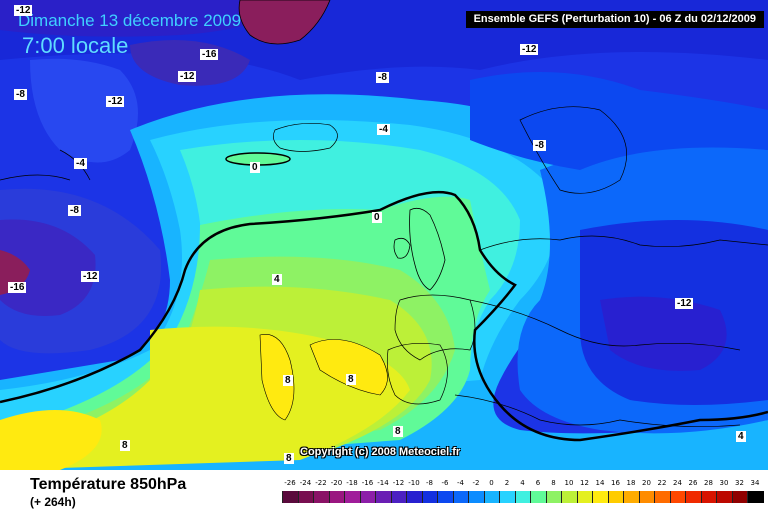 This screenshot has width=768, height=512. Describe the element at coordinates (708, 483) in the screenshot. I see `scale-tick-label: 28` at that location.